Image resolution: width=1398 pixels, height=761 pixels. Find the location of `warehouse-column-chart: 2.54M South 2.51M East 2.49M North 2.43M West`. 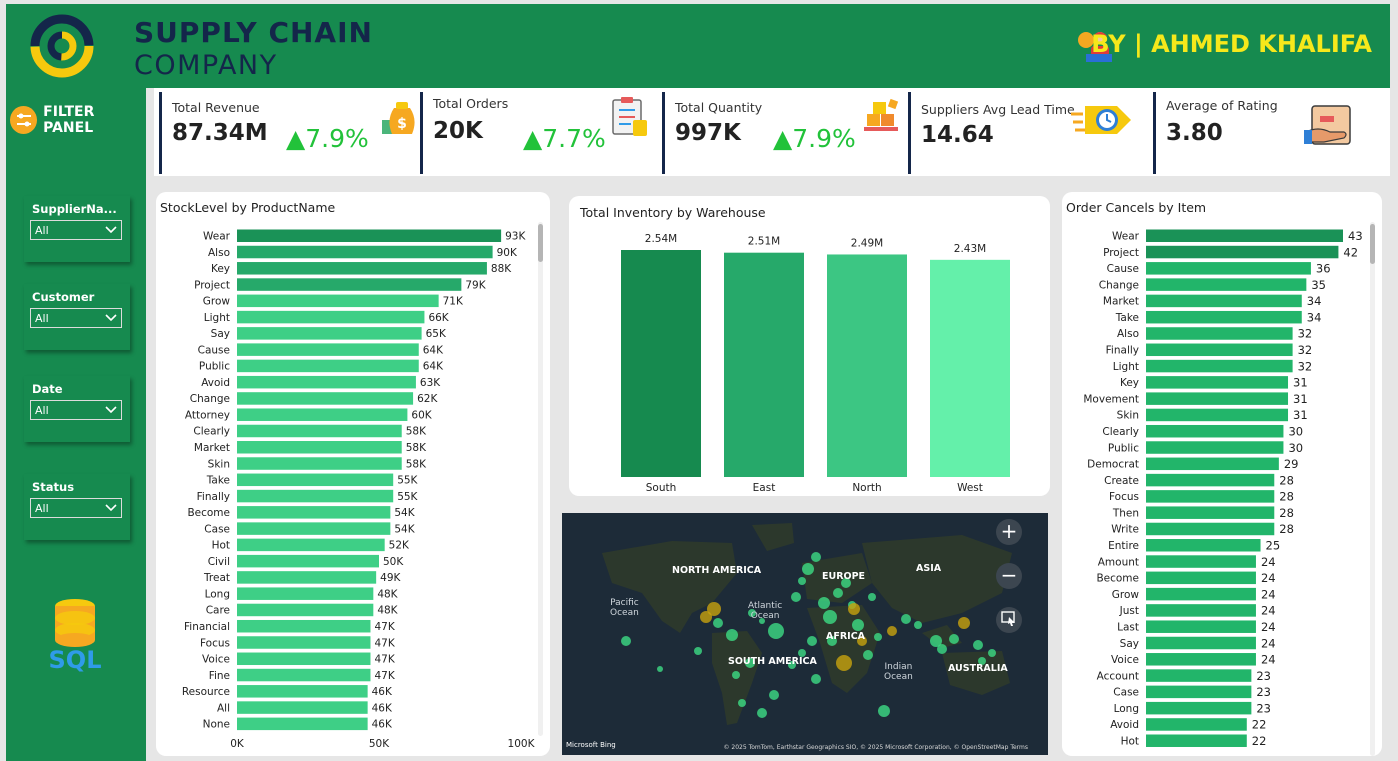

warehouse-column-chart: 2.54M South 2.51M East 2.49M North 2.43M West is located at coordinates (809, 346).